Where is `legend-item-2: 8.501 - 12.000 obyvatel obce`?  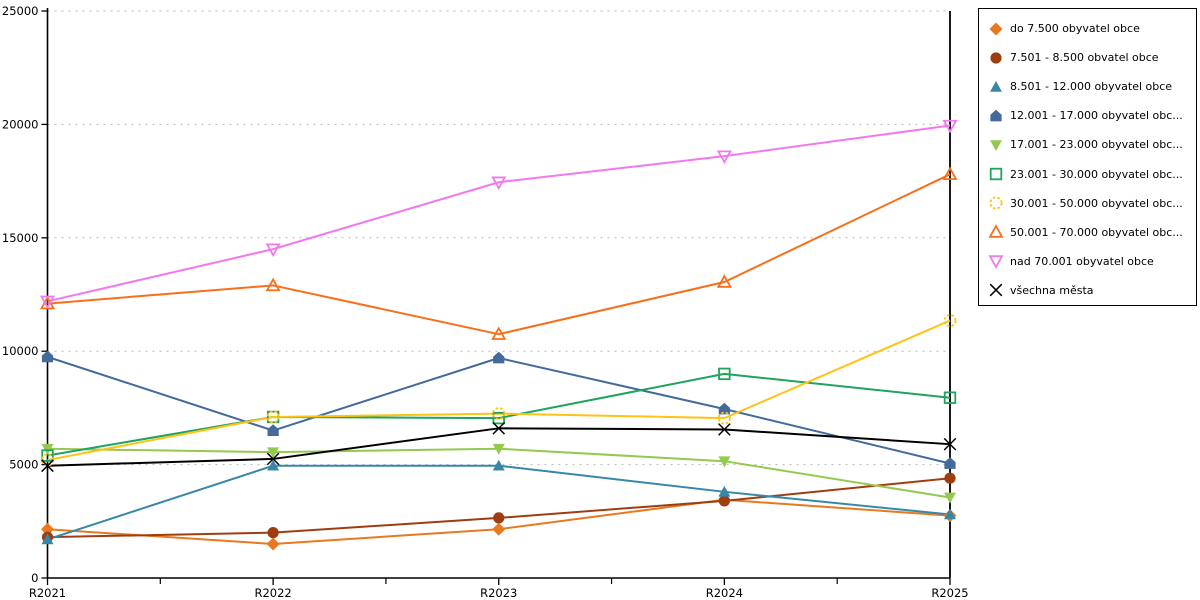
legend-item-2: 8.501 - 12.000 obyvatel obce is located at coordinates (1092, 86).